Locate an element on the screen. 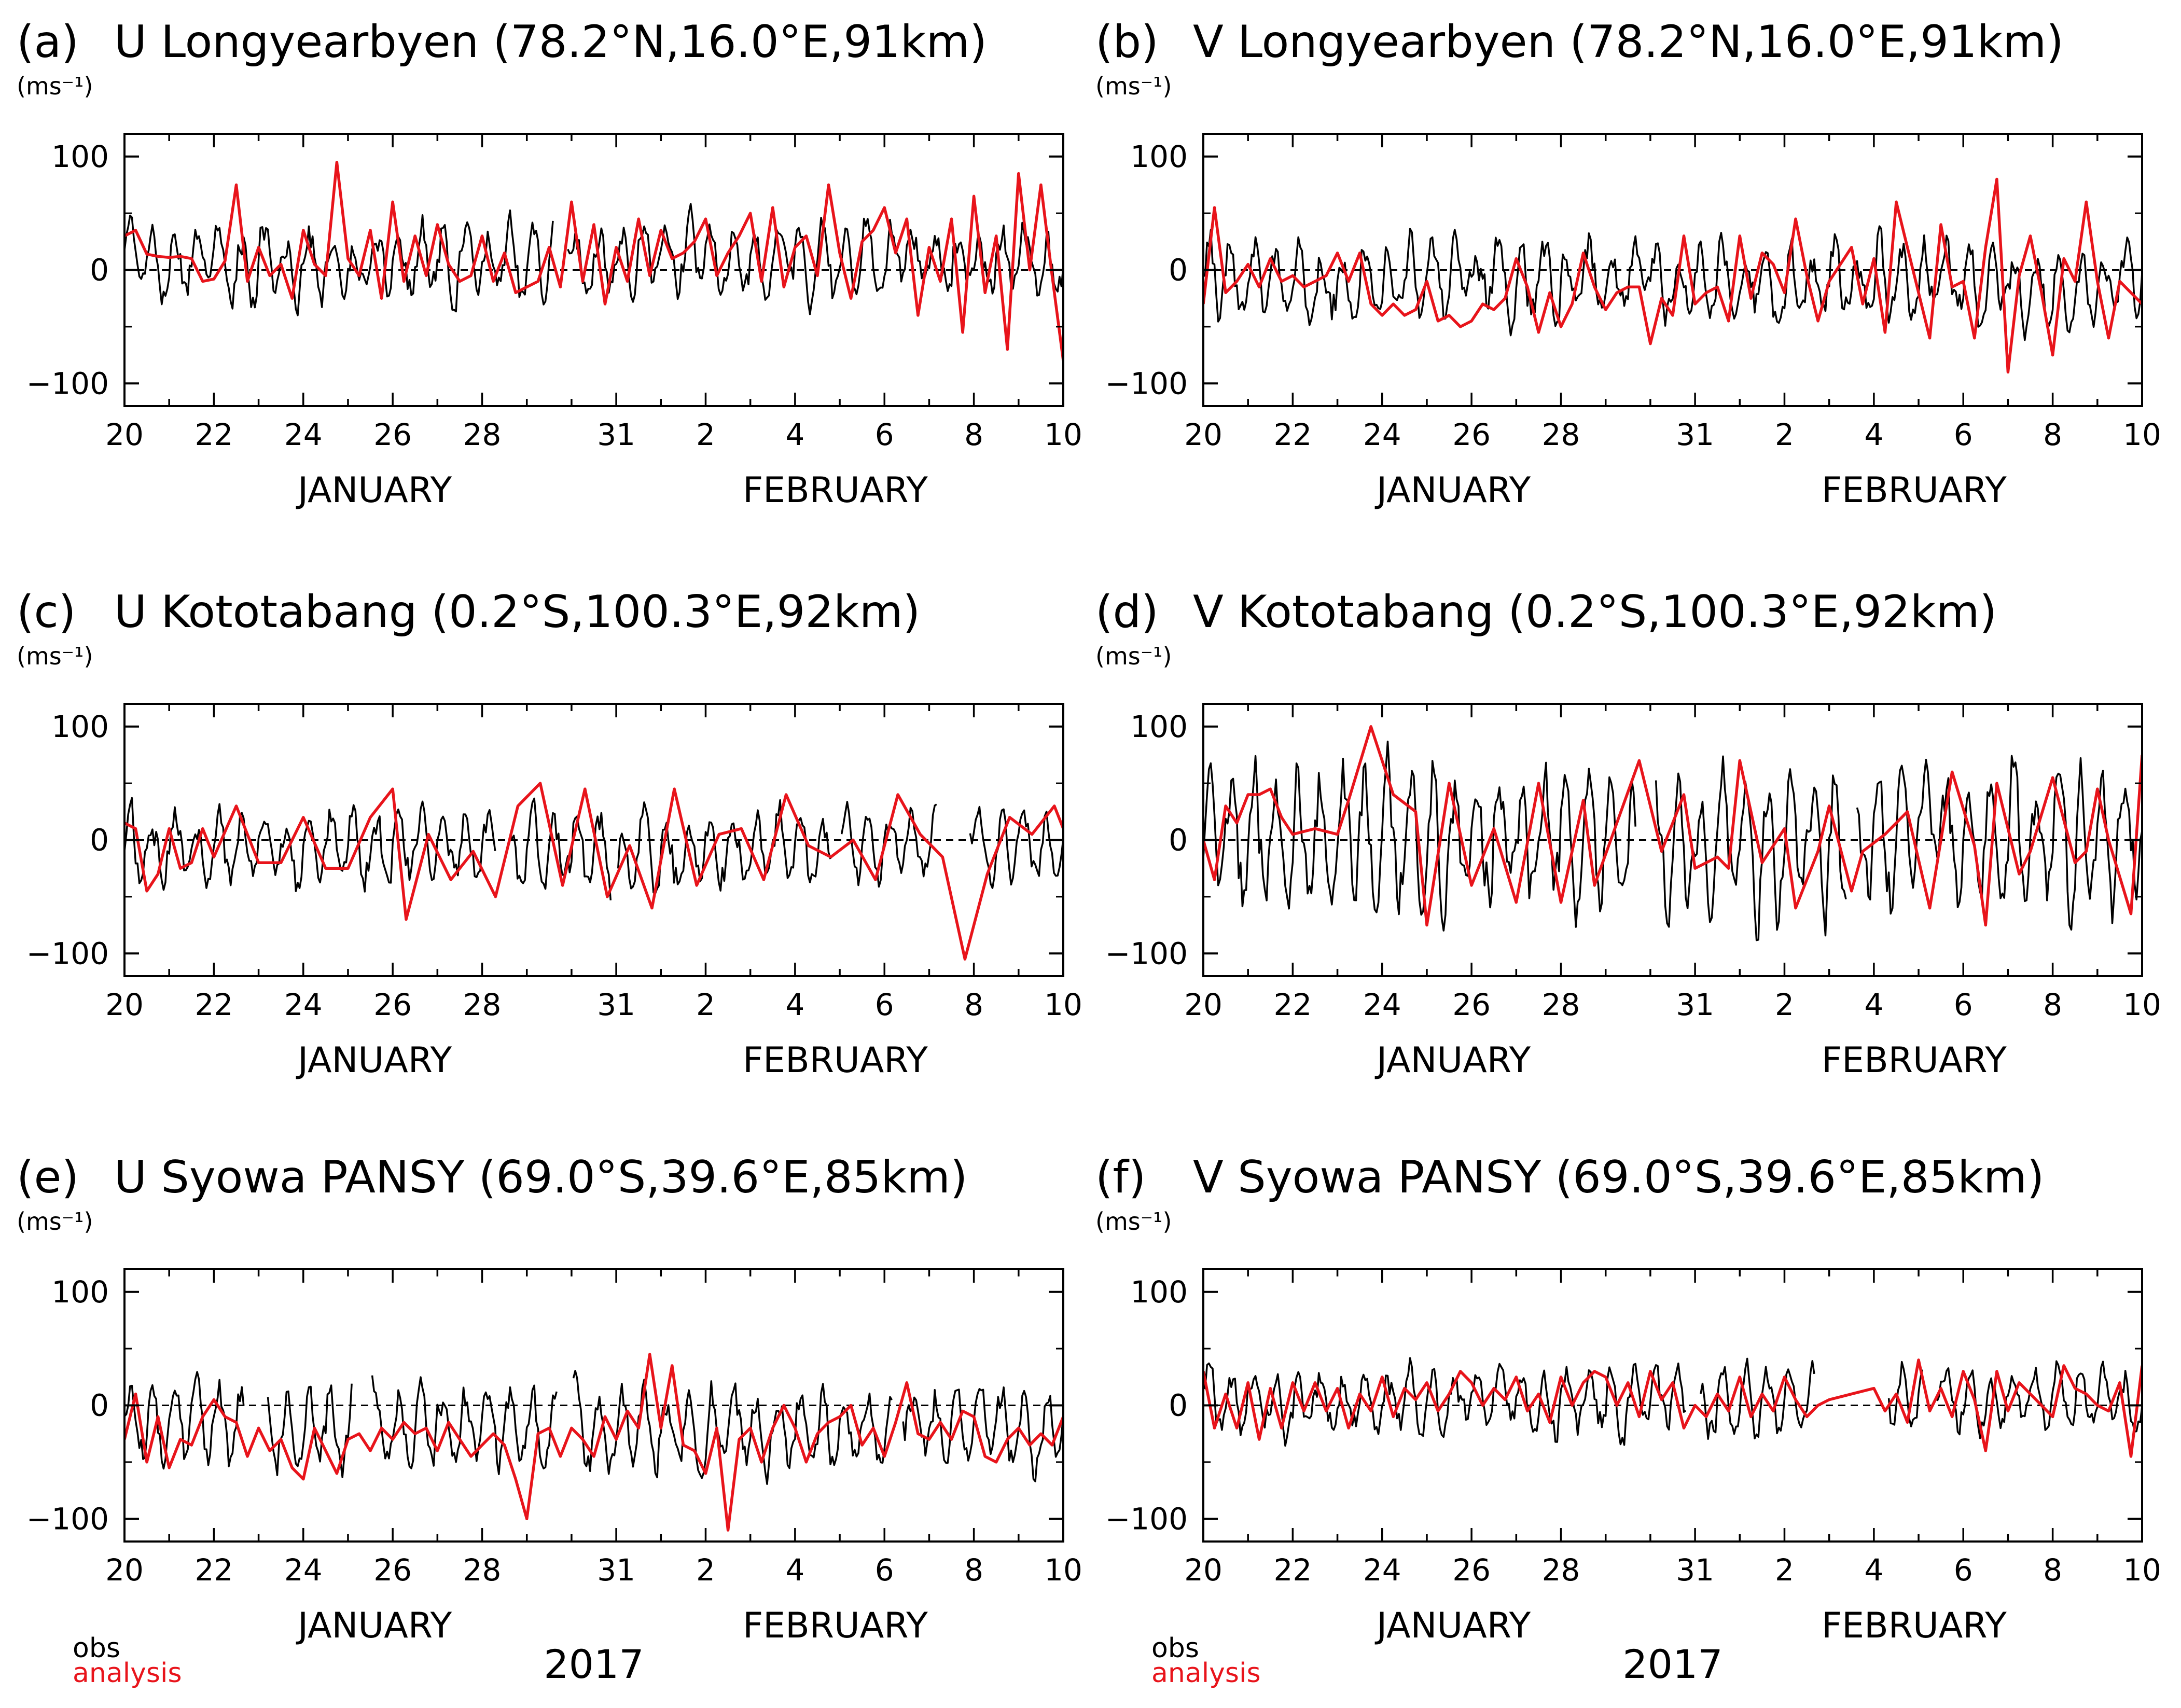  panel-label: (f) is located at coordinates (1120, 1177).